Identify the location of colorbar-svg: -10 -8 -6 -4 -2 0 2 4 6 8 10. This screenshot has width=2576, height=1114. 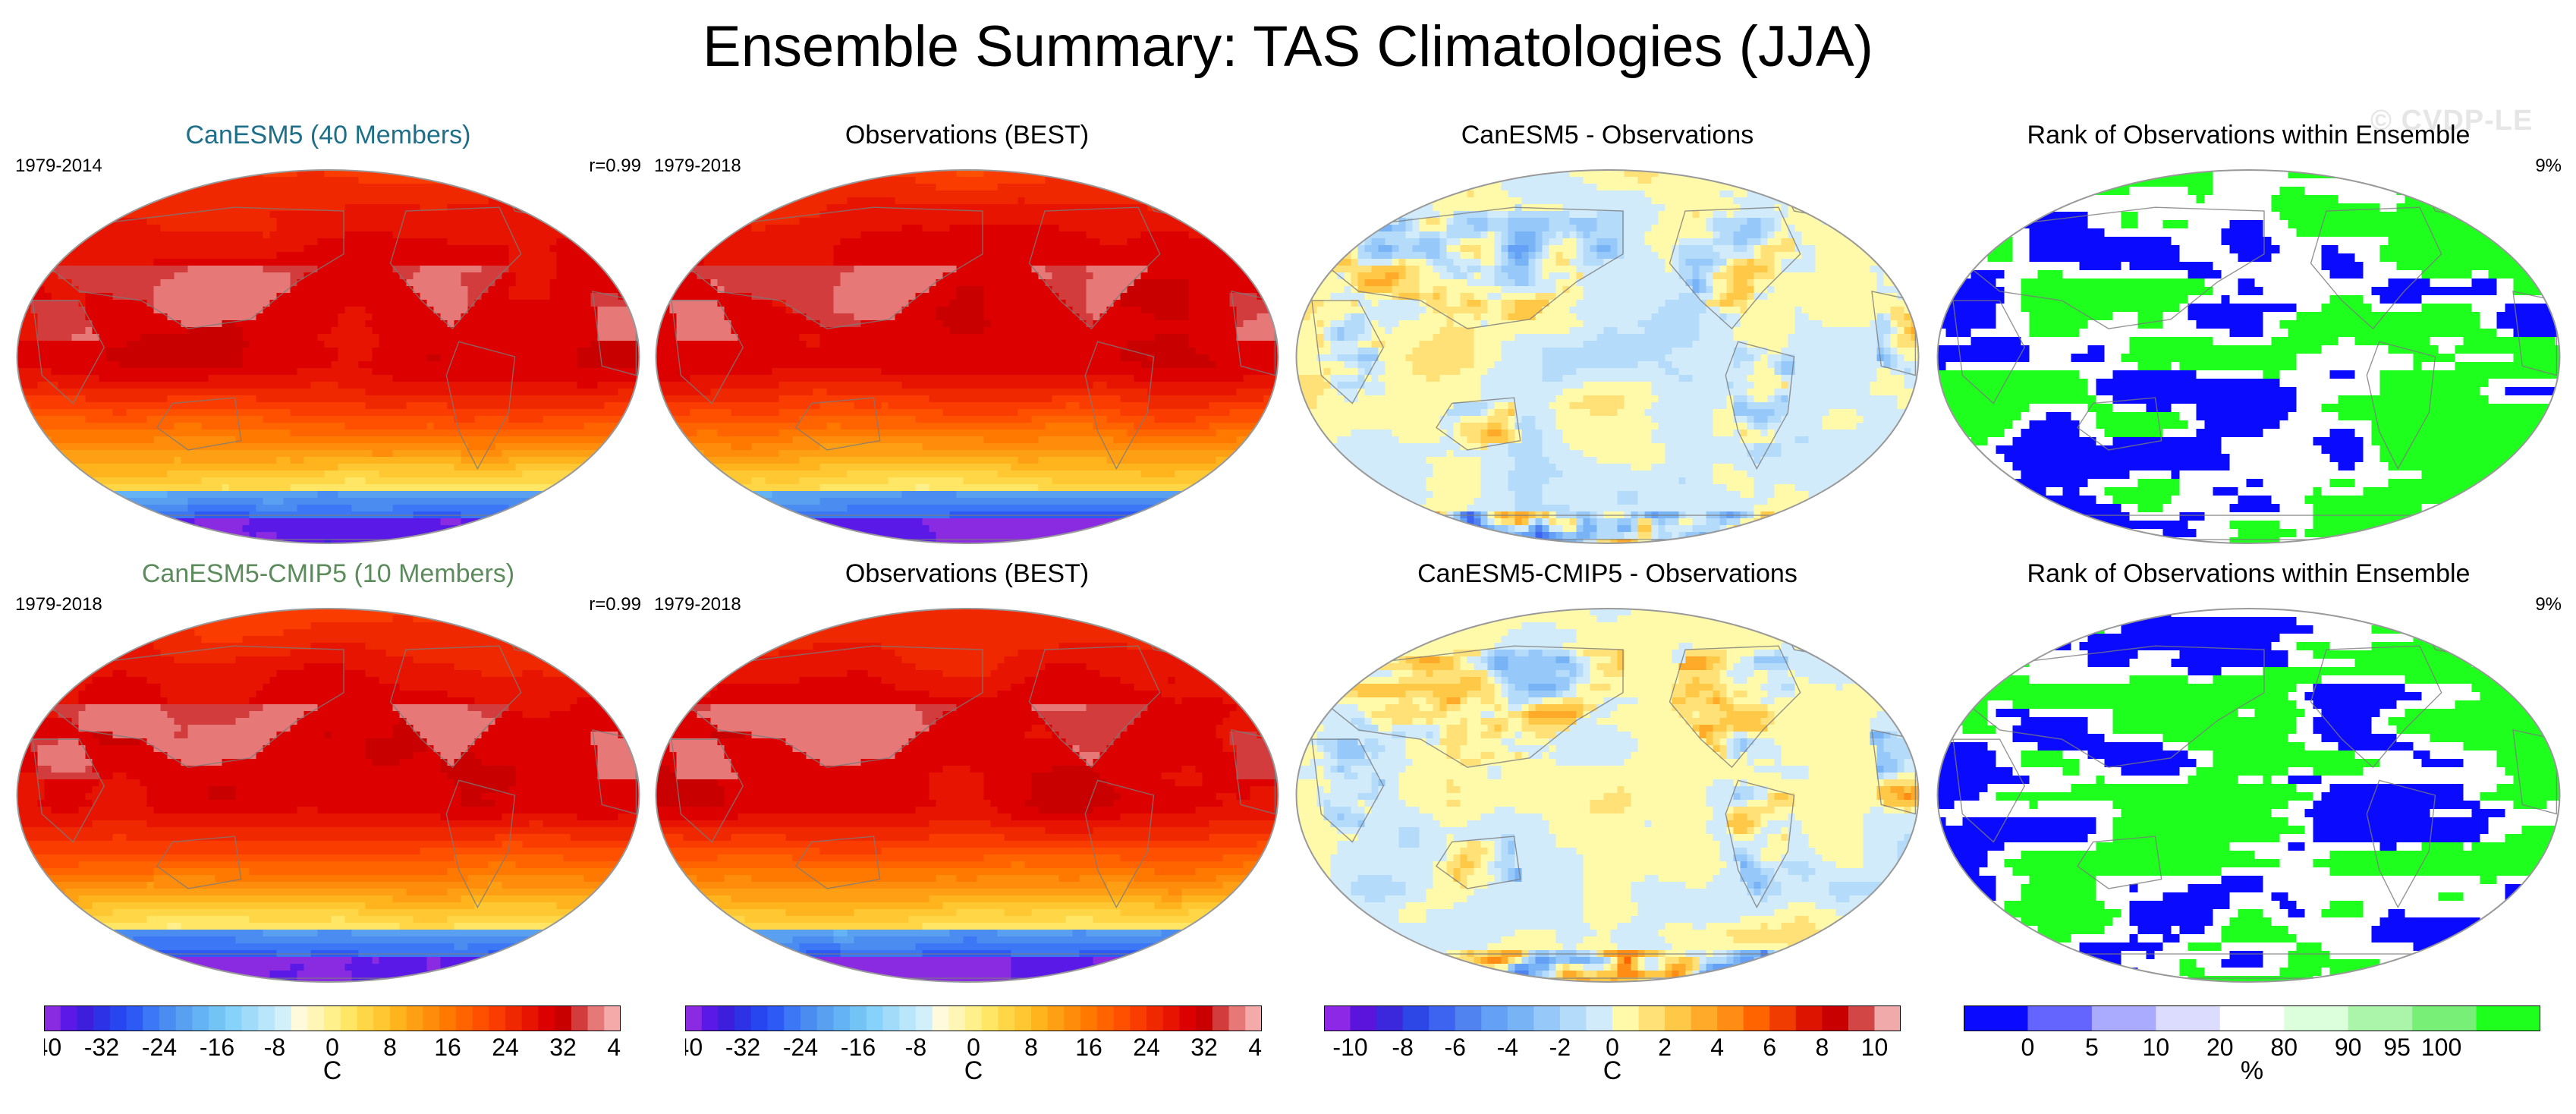
(1612, 1033).